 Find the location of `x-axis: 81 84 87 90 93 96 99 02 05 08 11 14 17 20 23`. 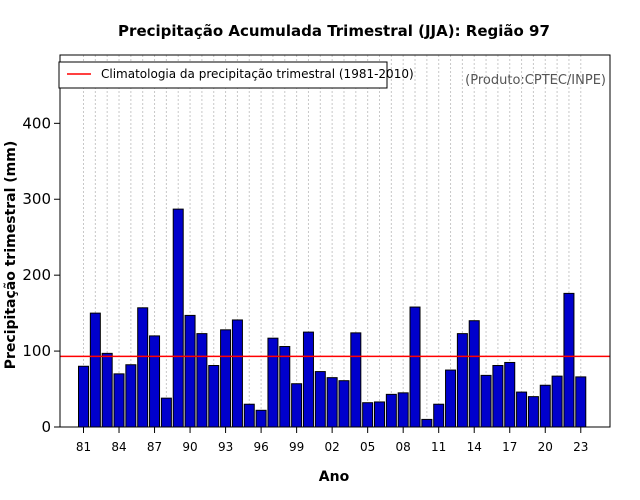

x-axis: 81 84 87 90 93 96 99 02 05 08 11 14 17 20 23 is located at coordinates (332, 440).